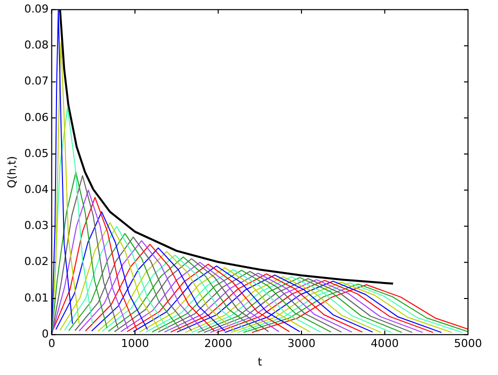 Image resolution: width=498 pixels, height=375 pixels. Describe the element at coordinates (218, 343) in the screenshot. I see `x-tick-label: 2000` at that location.